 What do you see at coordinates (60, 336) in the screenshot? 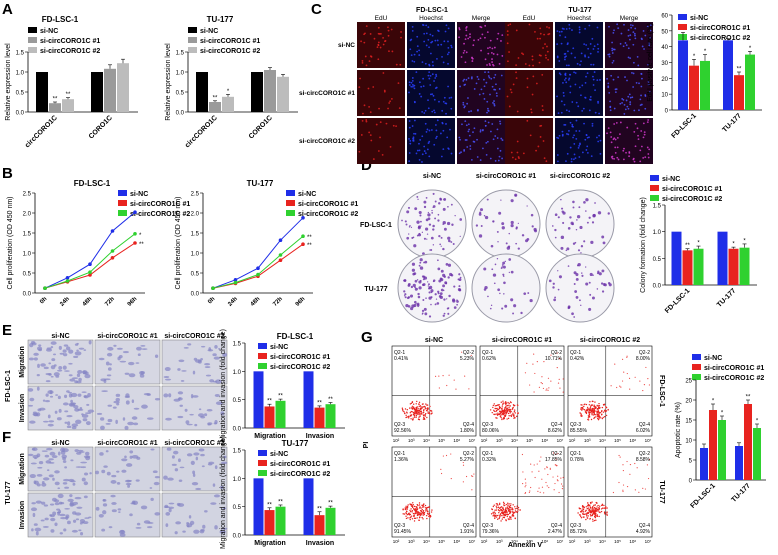
I see `image-column-label: si-NC` at bounding box center [60, 336].